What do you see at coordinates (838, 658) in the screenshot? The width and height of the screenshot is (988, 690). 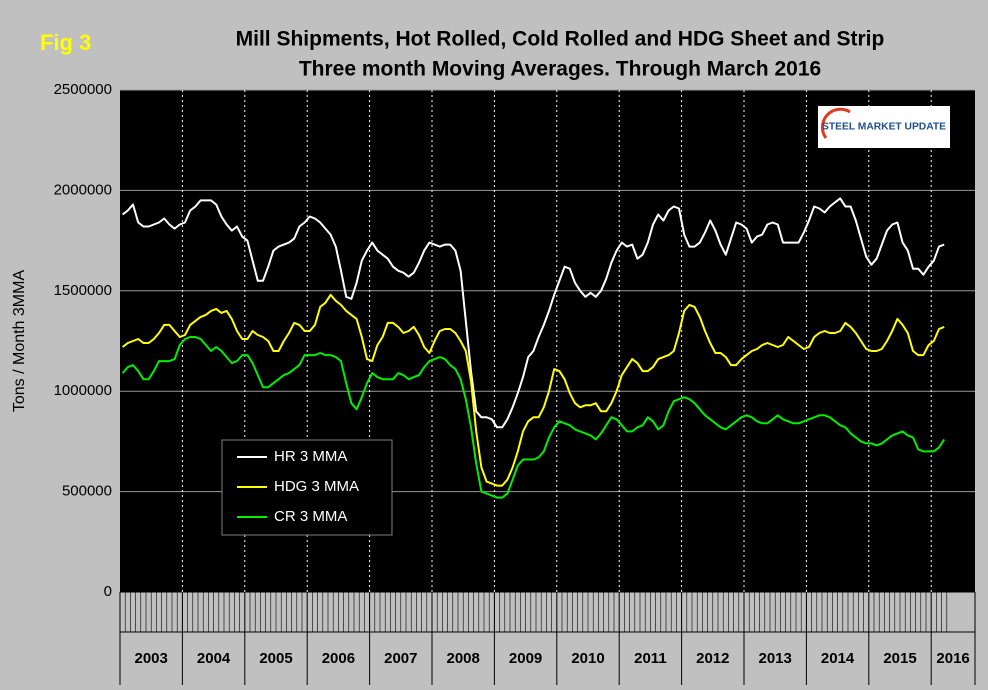 I see `x-tick-label: 2014` at bounding box center [838, 658].